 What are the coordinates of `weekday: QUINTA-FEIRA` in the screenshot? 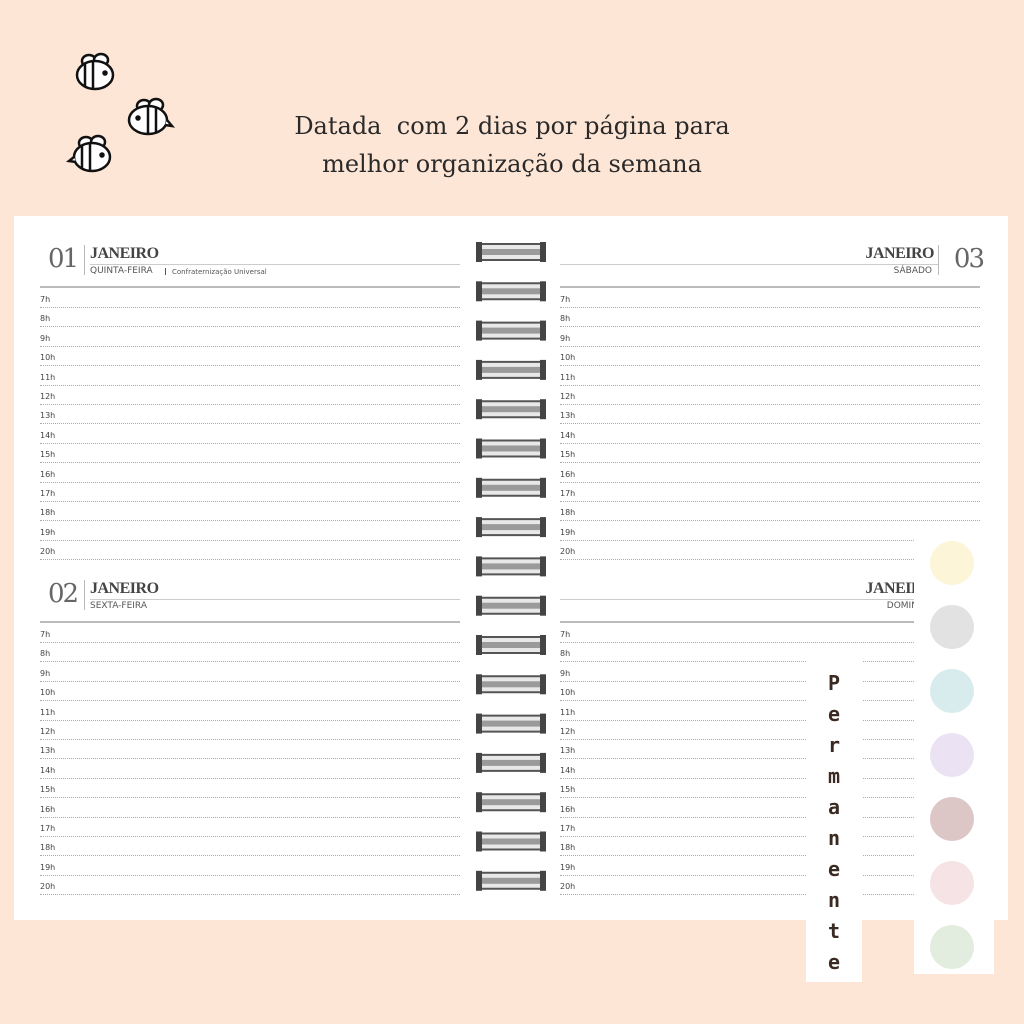 It's located at (121, 271).